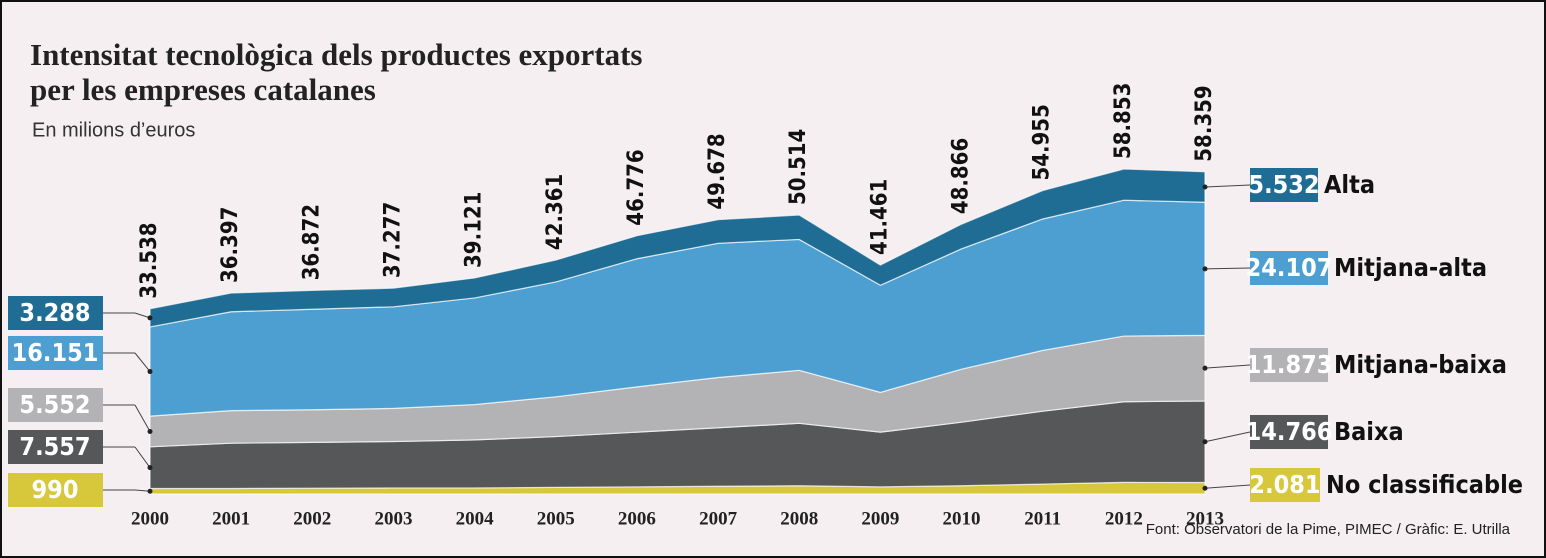  I want to click on total-label: 50.514, so click(798, 167).